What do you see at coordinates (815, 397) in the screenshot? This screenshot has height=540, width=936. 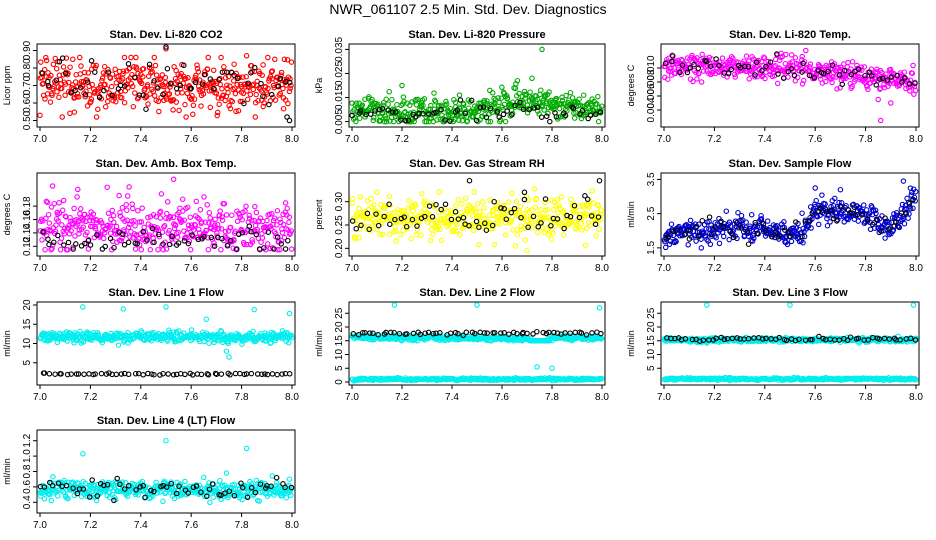 I see `x-tick-label: 7.6` at bounding box center [815, 397].